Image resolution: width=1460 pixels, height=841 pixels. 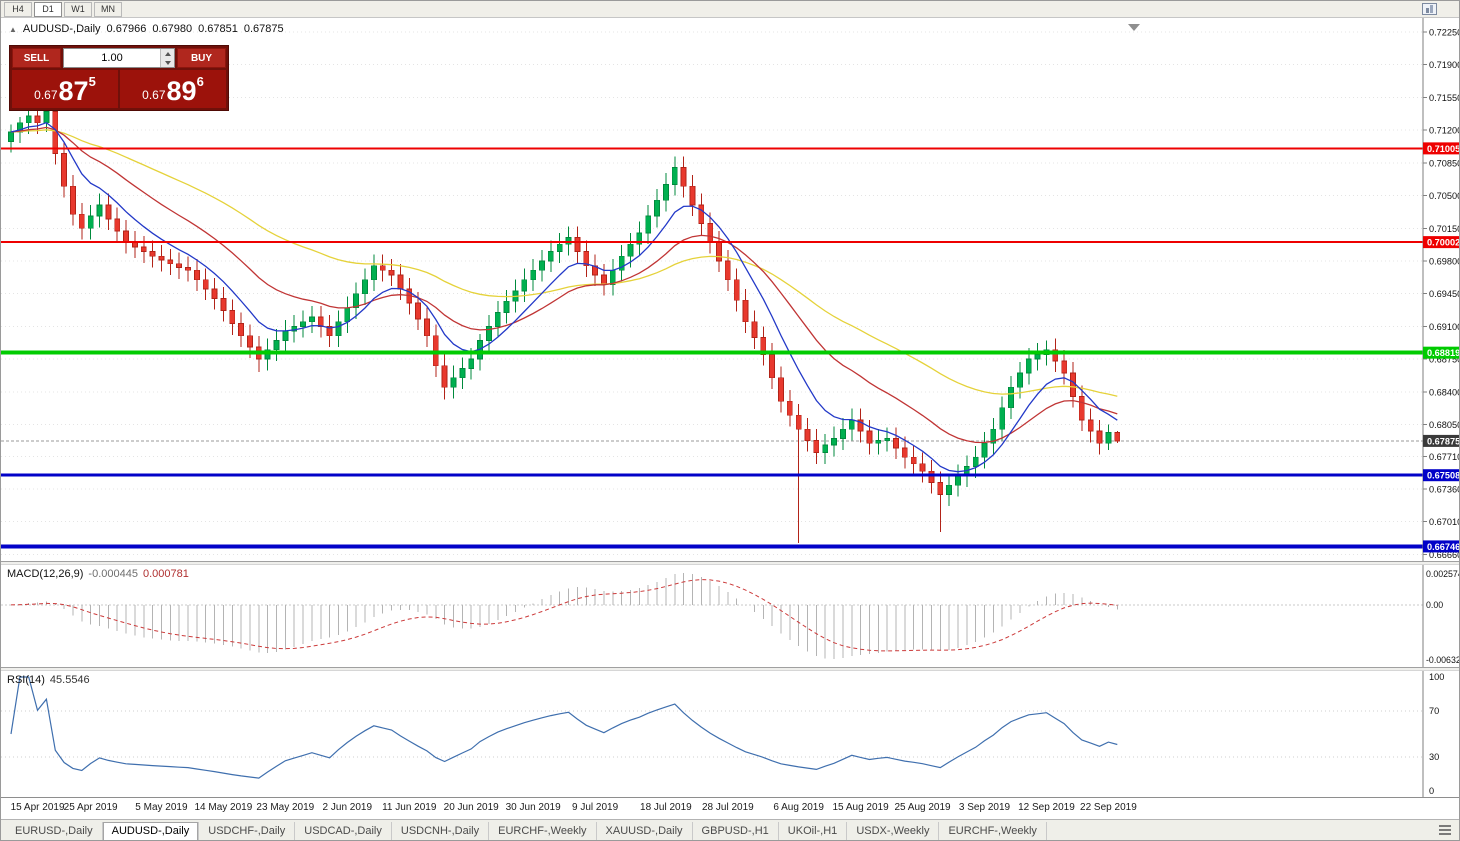 What do you see at coordinates (113, 574) in the screenshot?
I see `macd-main-value: -0.000445` at bounding box center [113, 574].